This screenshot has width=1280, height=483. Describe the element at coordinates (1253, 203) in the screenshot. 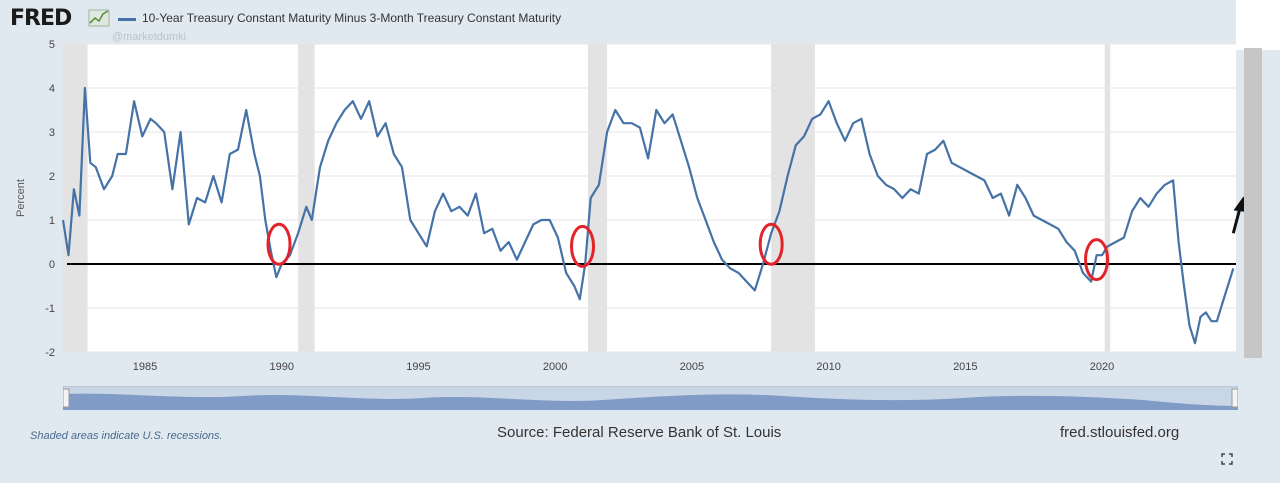

I see `right-side-bar` at that location.